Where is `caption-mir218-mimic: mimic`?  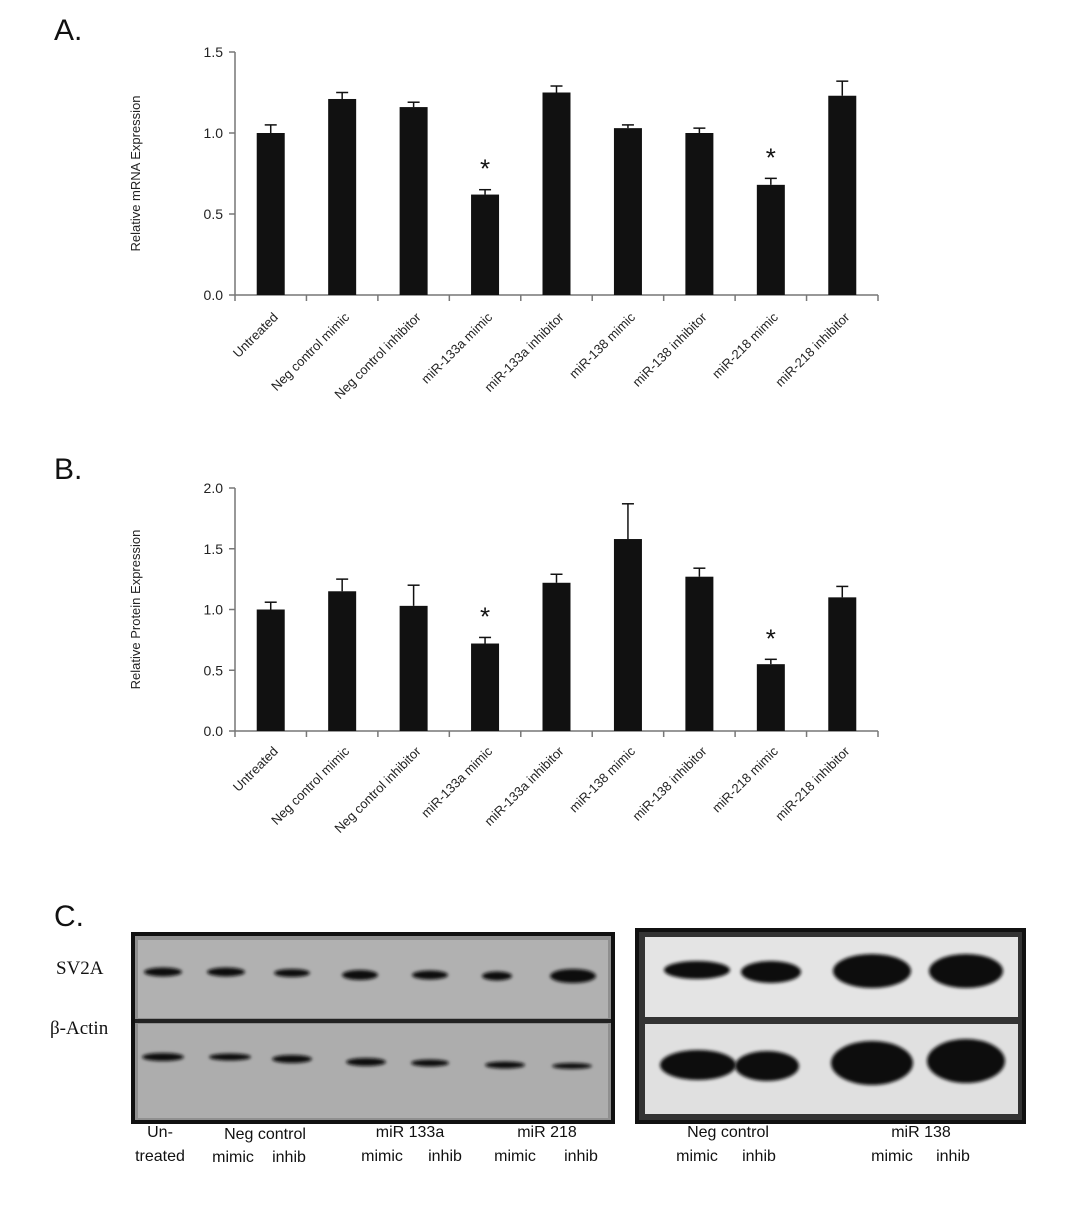 caption-mir218-mimic: mimic is located at coordinates (515, 1156).